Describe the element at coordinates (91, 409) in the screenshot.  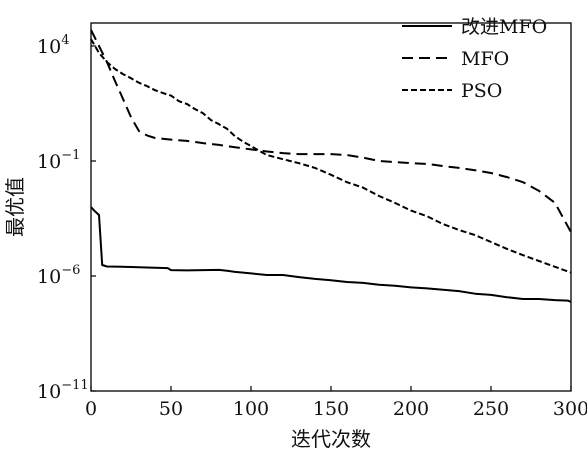
I see `x-tick-label: 0` at that location.